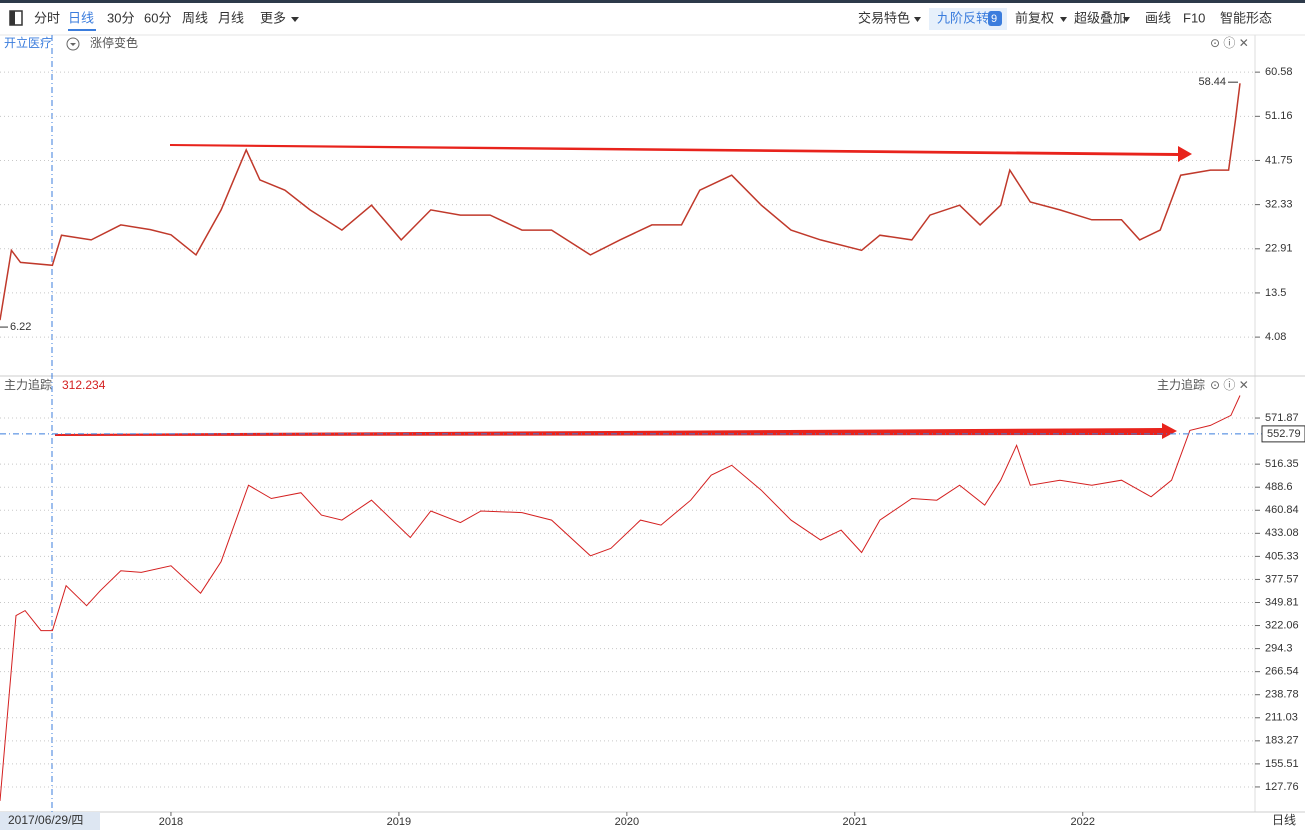 The width and height of the screenshot is (1305, 830). Describe the element at coordinates (1279, 72) in the screenshot. I see `y-tick-label: 60.58` at that location.